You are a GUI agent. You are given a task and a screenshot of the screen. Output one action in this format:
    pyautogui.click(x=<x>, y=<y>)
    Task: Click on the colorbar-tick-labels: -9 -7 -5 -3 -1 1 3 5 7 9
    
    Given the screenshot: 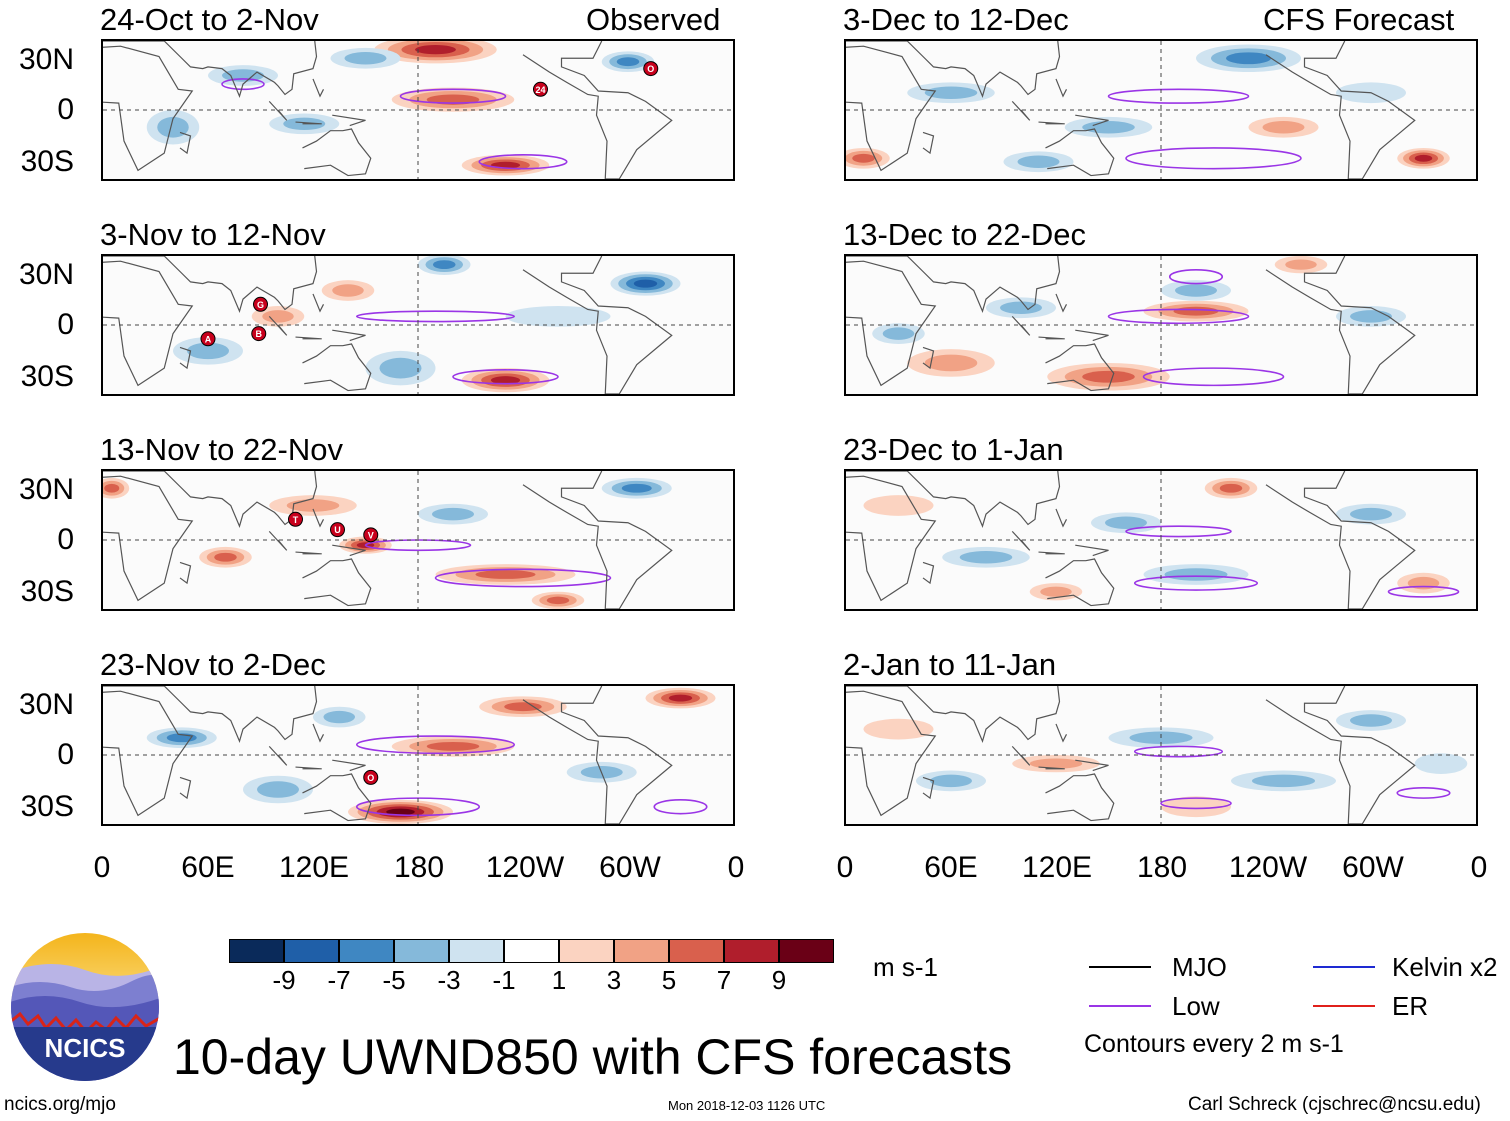 What is the action you would take?
    pyautogui.click(x=531, y=981)
    